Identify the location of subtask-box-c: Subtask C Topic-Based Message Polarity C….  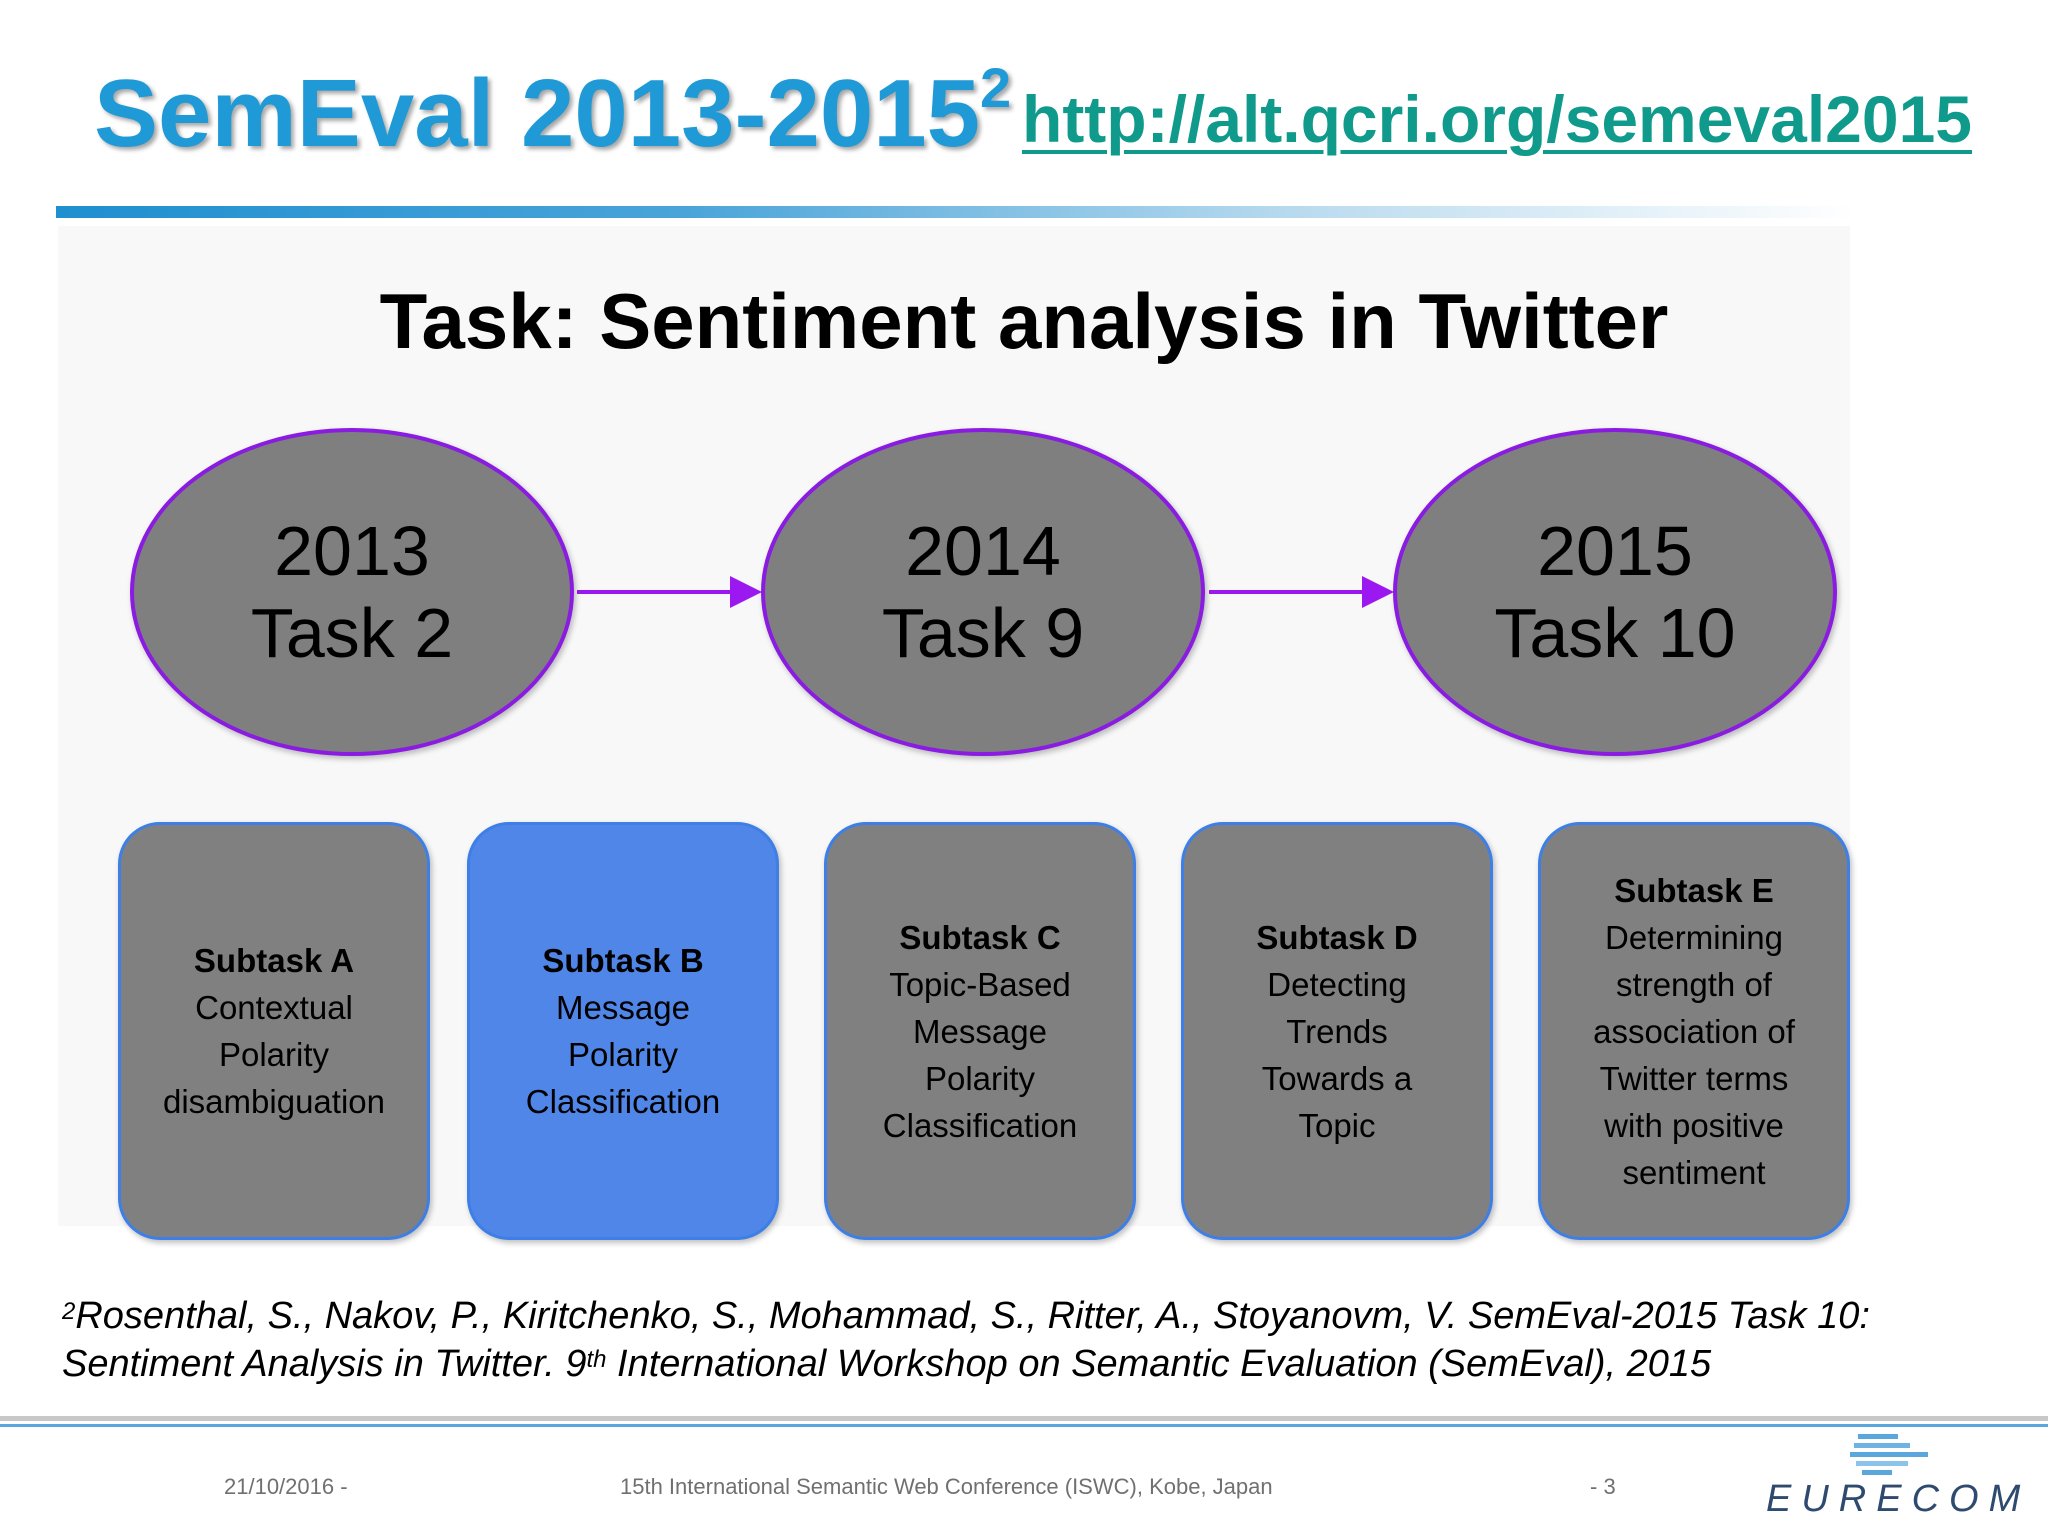
(980, 1031).